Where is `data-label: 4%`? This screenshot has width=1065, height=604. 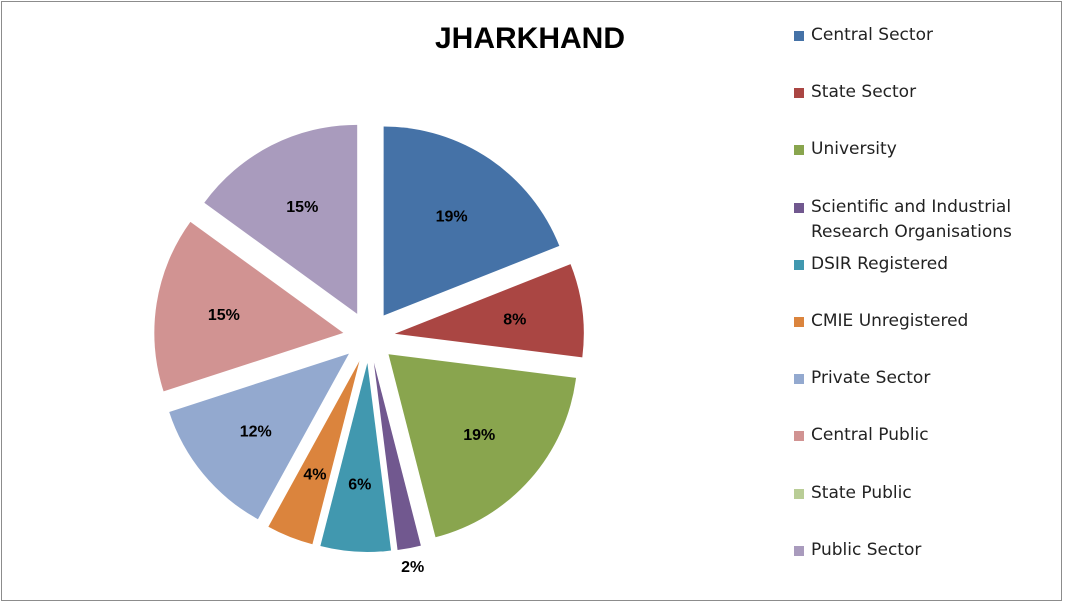 data-label: 4% is located at coordinates (314, 475).